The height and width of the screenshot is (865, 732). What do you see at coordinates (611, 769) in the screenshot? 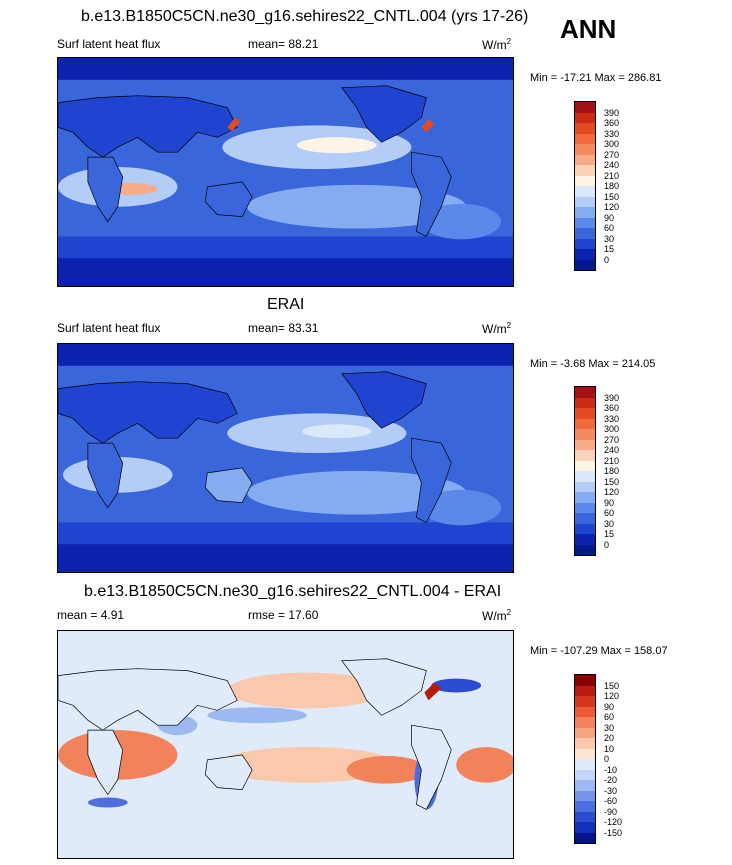
I see `colorbar-tick-label: -10` at bounding box center [611, 769].